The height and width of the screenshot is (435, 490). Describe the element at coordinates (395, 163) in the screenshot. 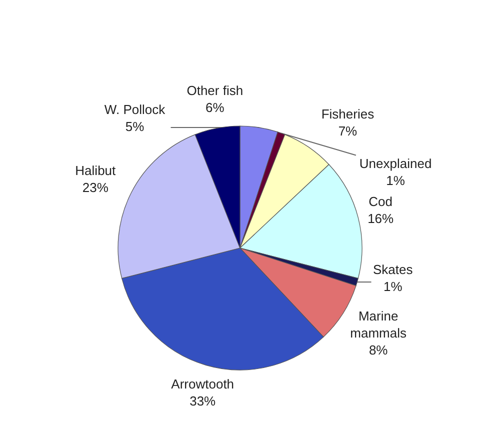

I see `slice-label: Unexplained` at that location.